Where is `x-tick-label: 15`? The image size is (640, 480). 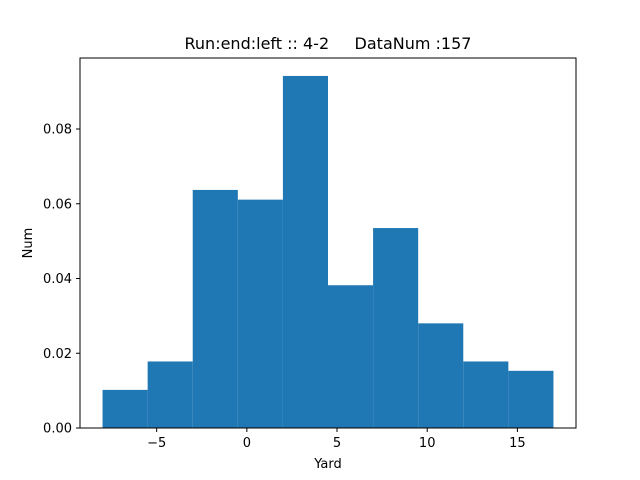
x-tick-label: 15 is located at coordinates (517, 443).